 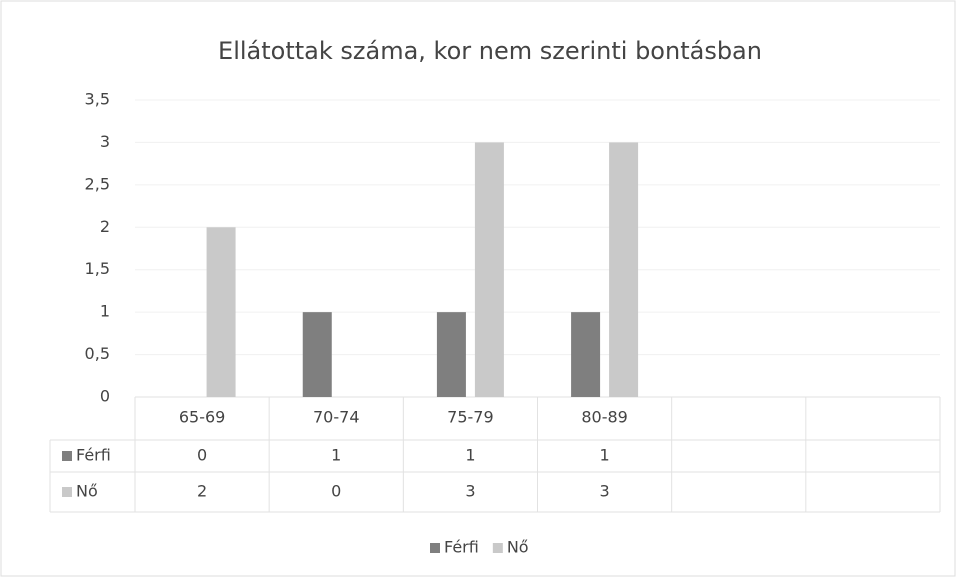 I want to click on table-cell: 2, so click(x=202, y=491).